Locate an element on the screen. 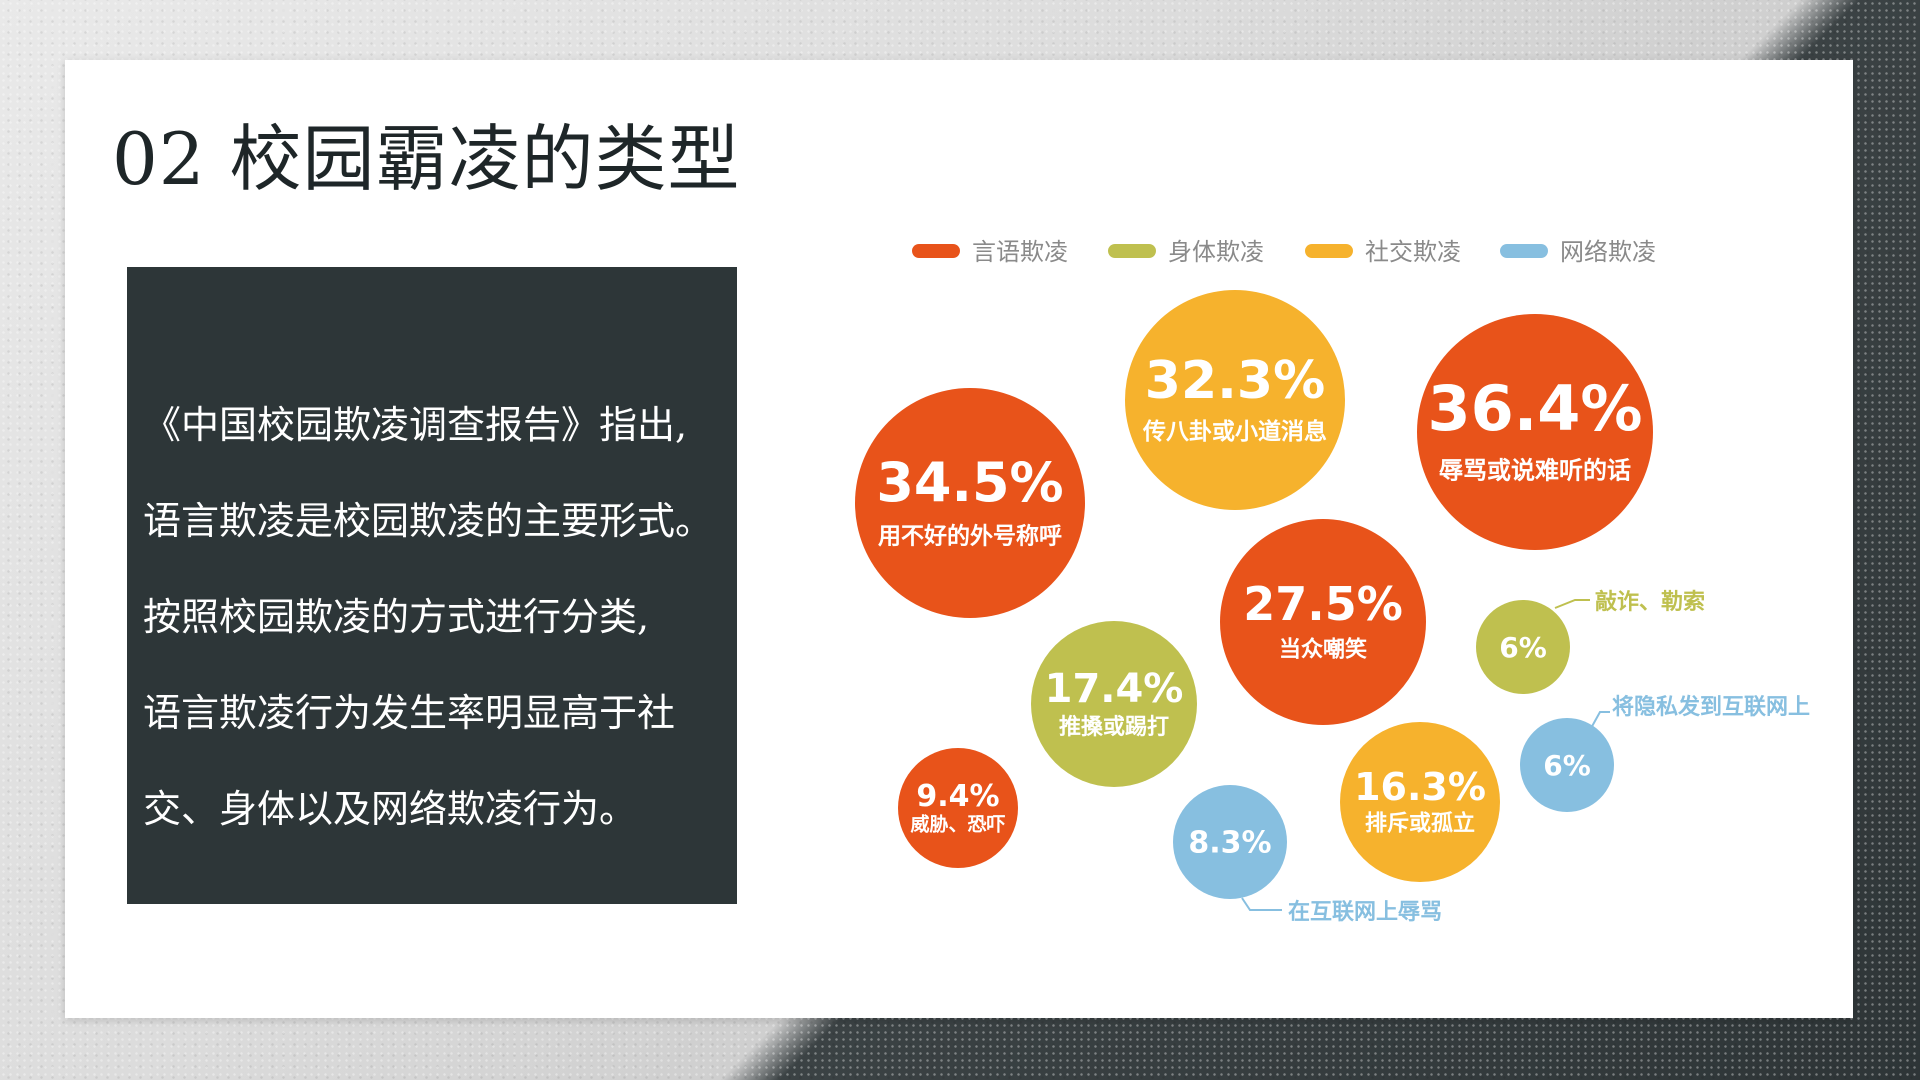 The height and width of the screenshot is (1080, 1920). callout-label: 在互联网上辱骂 is located at coordinates (1365, 912).